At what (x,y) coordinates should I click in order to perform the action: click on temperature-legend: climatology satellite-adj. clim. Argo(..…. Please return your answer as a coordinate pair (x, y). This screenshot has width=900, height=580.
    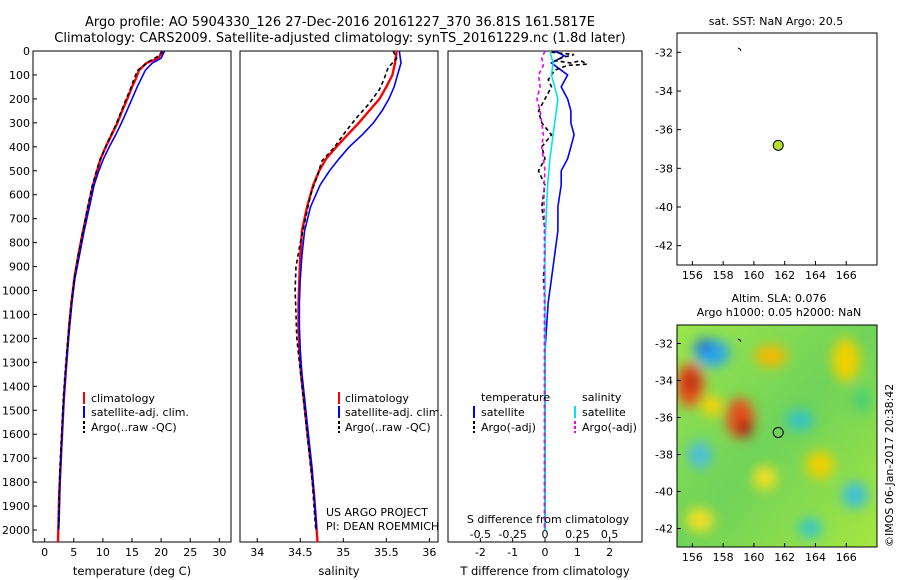
    Looking at the image, I should click on (136, 413).